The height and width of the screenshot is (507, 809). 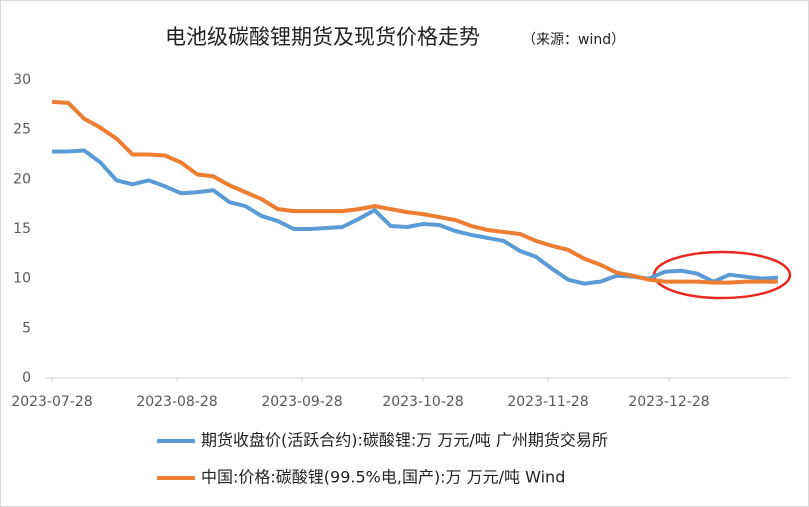 I want to click on x-tick-label: 2023-12-28, so click(x=668, y=402).